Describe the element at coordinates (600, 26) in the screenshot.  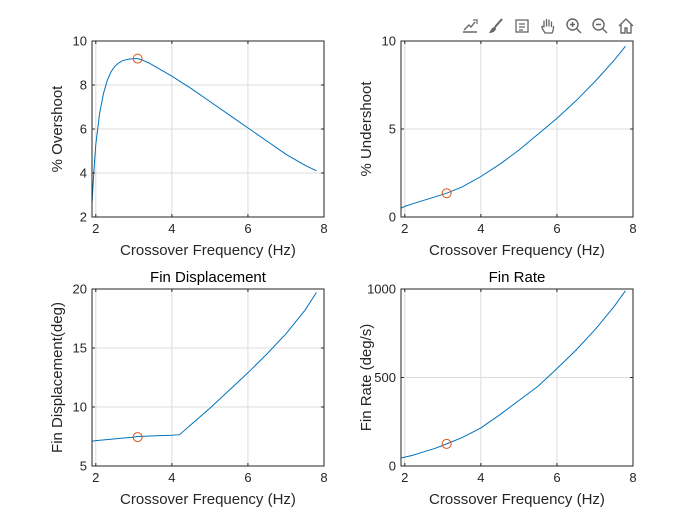
I see `zoom-out-icon` at that location.